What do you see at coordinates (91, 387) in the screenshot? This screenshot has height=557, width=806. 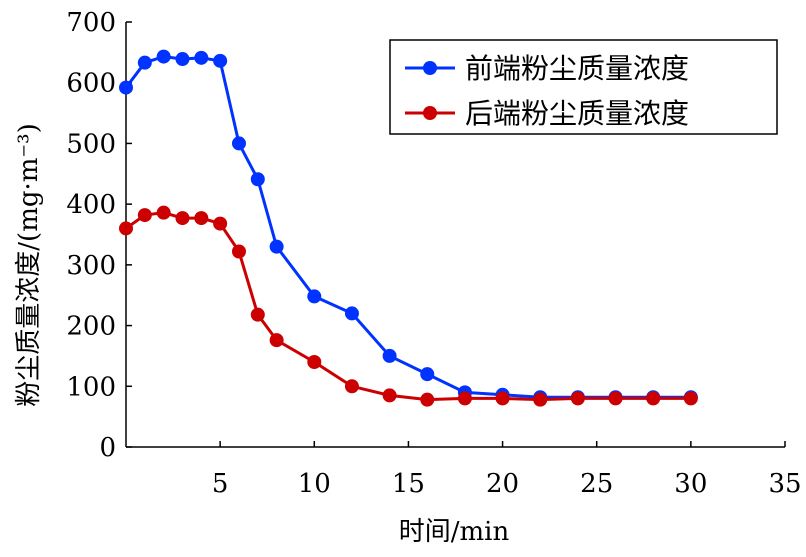 I see `y-tick-label: 100` at bounding box center [91, 387].